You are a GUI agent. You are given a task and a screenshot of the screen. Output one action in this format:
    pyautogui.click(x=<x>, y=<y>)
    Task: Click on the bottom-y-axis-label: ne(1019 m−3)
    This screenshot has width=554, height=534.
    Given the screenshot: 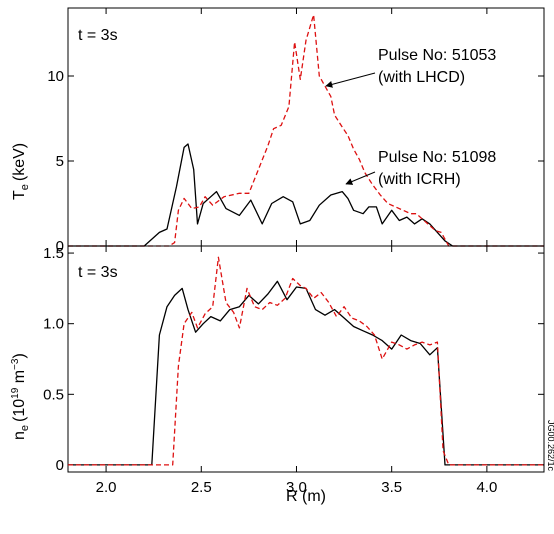 What is the action you would take?
    pyautogui.click(x=20, y=396)
    